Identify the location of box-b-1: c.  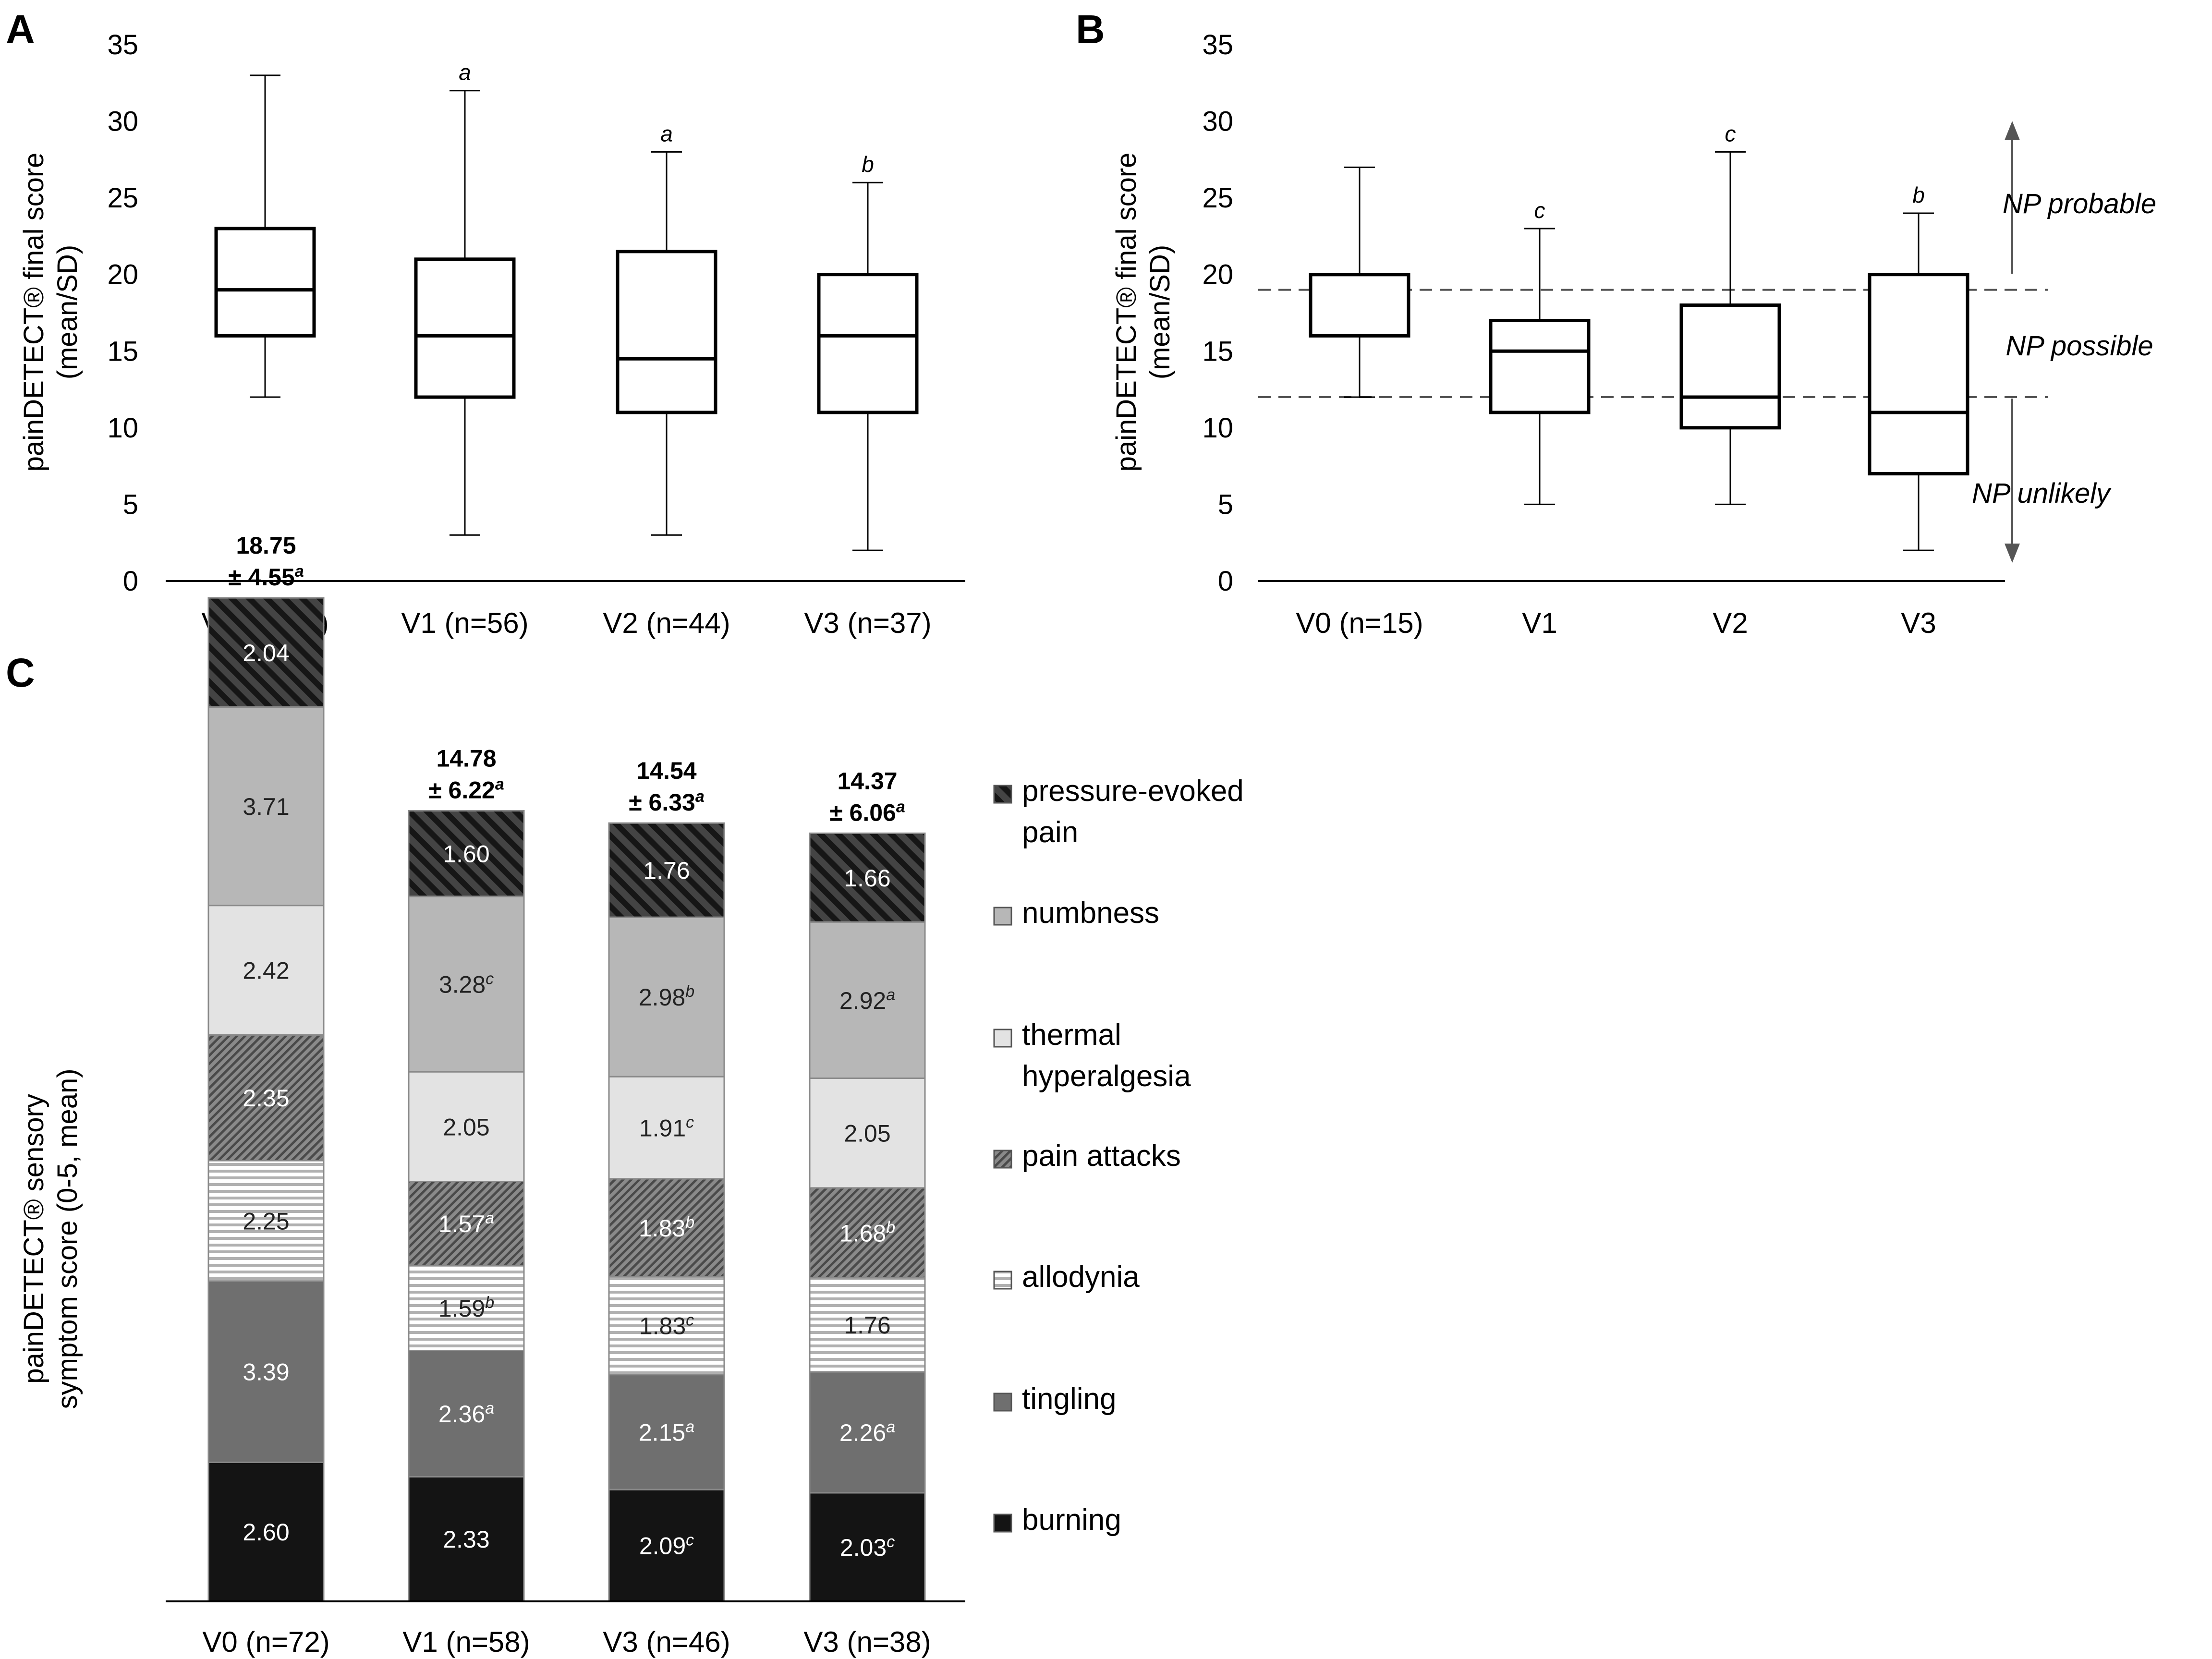
(1540, 351).